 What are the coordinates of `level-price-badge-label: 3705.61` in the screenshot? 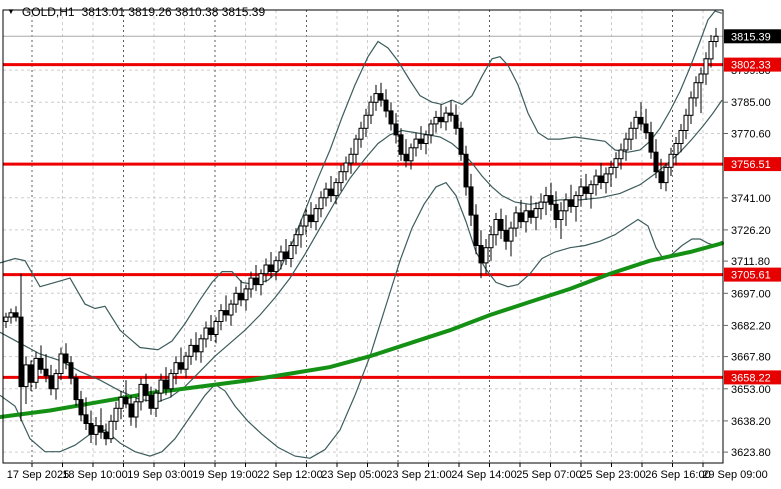 It's located at (751, 276).